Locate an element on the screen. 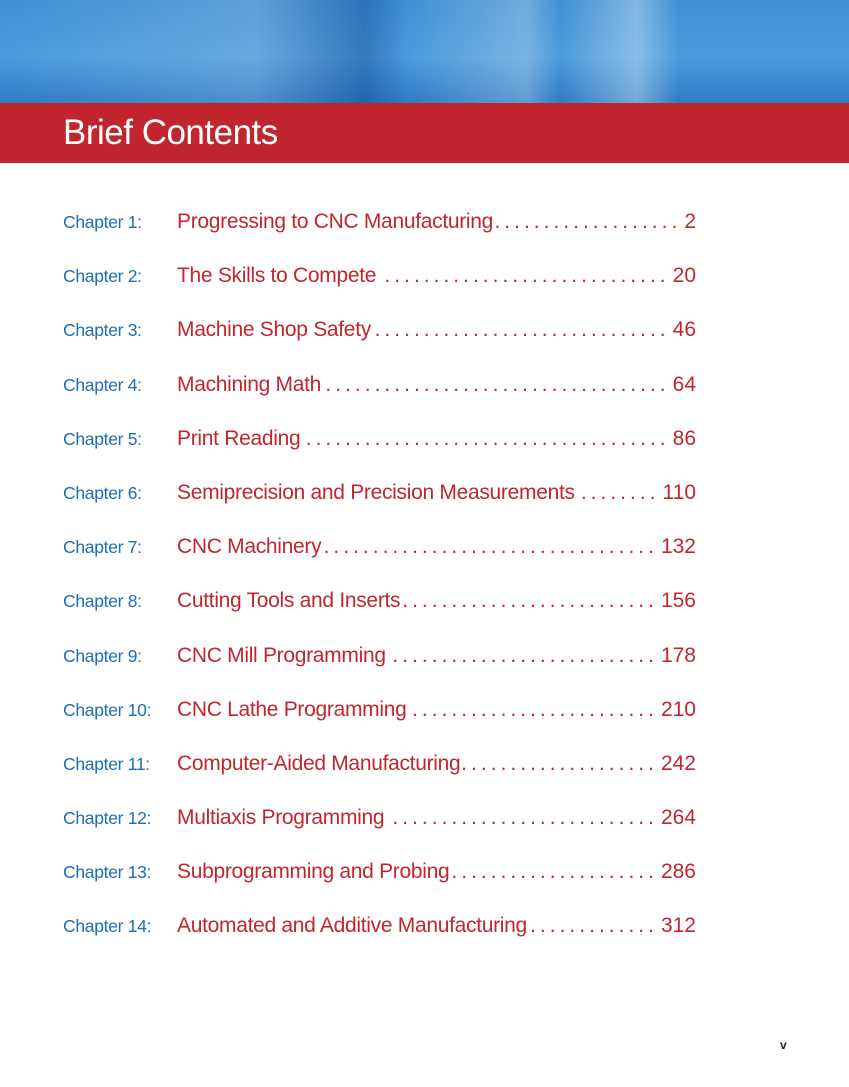  chapter-label: Chapter 5: is located at coordinates (102, 438).